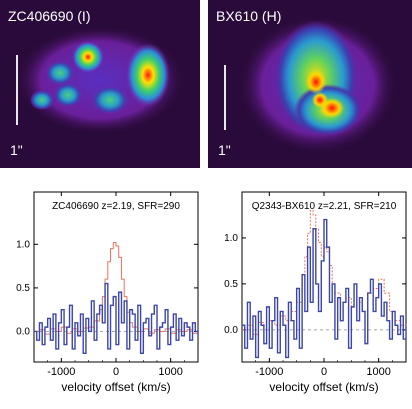  What do you see at coordinates (324, 206) in the screenshot?
I see `chart-title: Q2343-BX610 z=2.21, SFR=210` at bounding box center [324, 206].